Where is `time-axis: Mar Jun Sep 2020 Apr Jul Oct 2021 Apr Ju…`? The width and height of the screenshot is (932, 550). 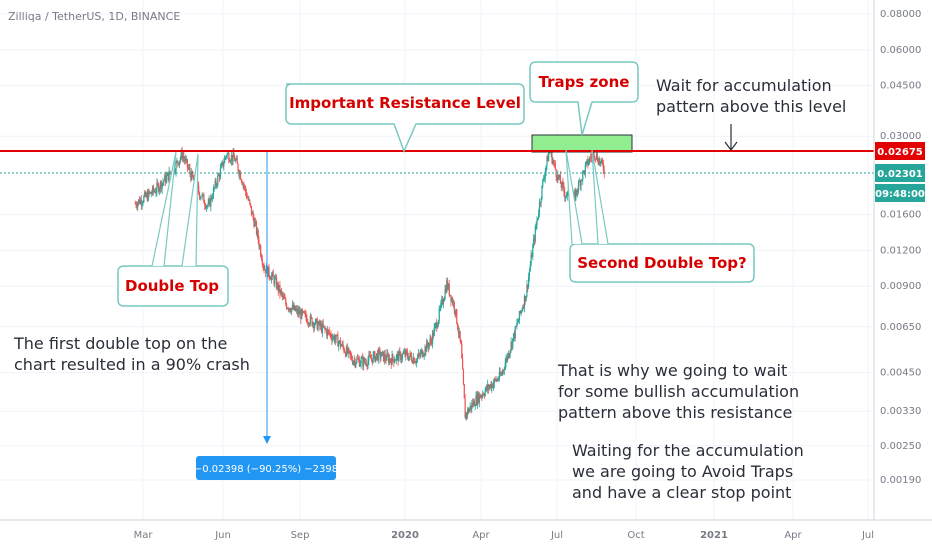
time-axis: Mar Jun Sep 2020 Apr Jul Oct 2021 Apr Ju… is located at coordinates (466, 534).